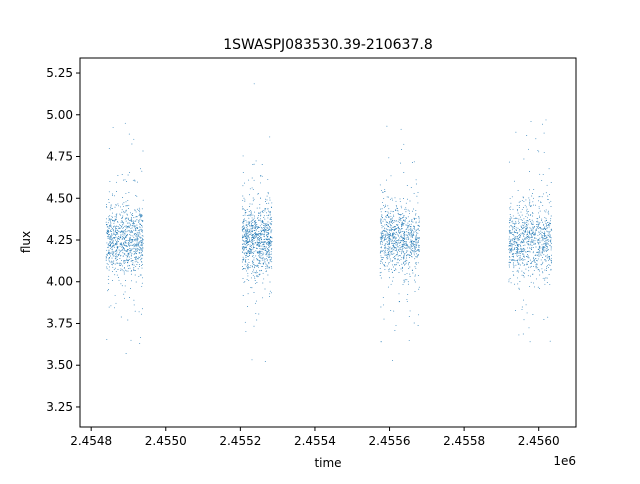 The image size is (640, 484). Describe the element at coordinates (539, 441) in the screenshot. I see `x-tick-label: 2.4560` at that location.